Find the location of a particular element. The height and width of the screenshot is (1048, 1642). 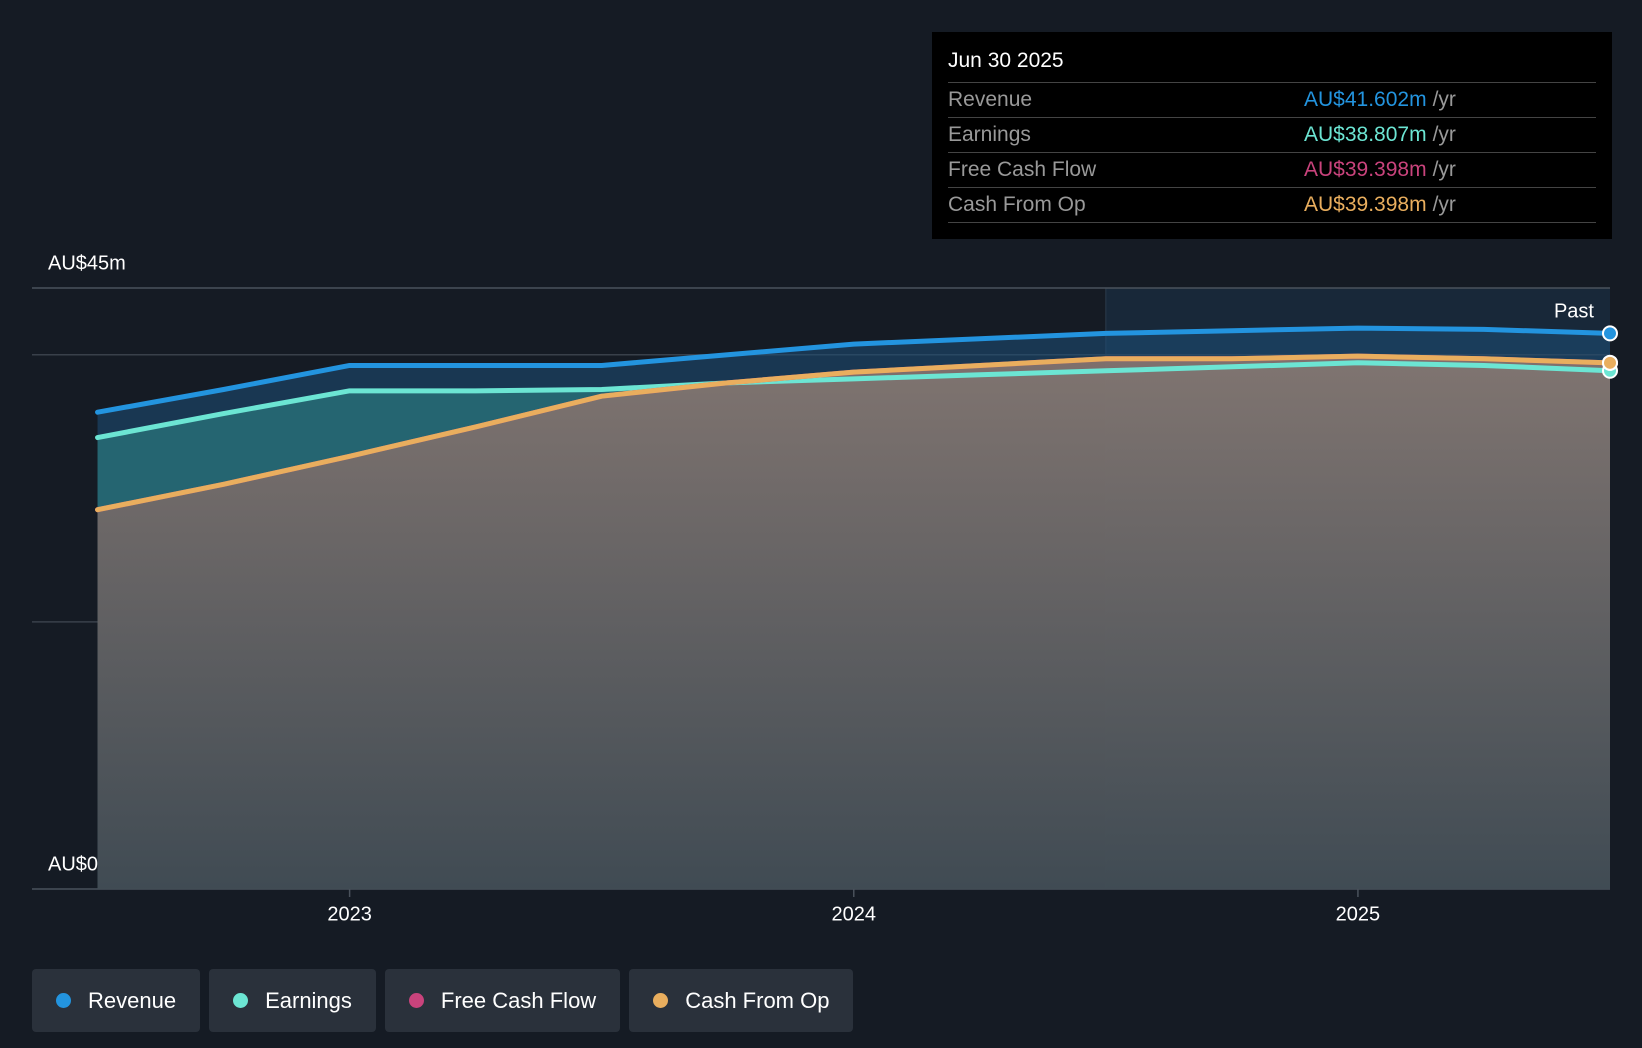

tooltip-row: Revenue AU$41.602m/yr is located at coordinates (1272, 100).